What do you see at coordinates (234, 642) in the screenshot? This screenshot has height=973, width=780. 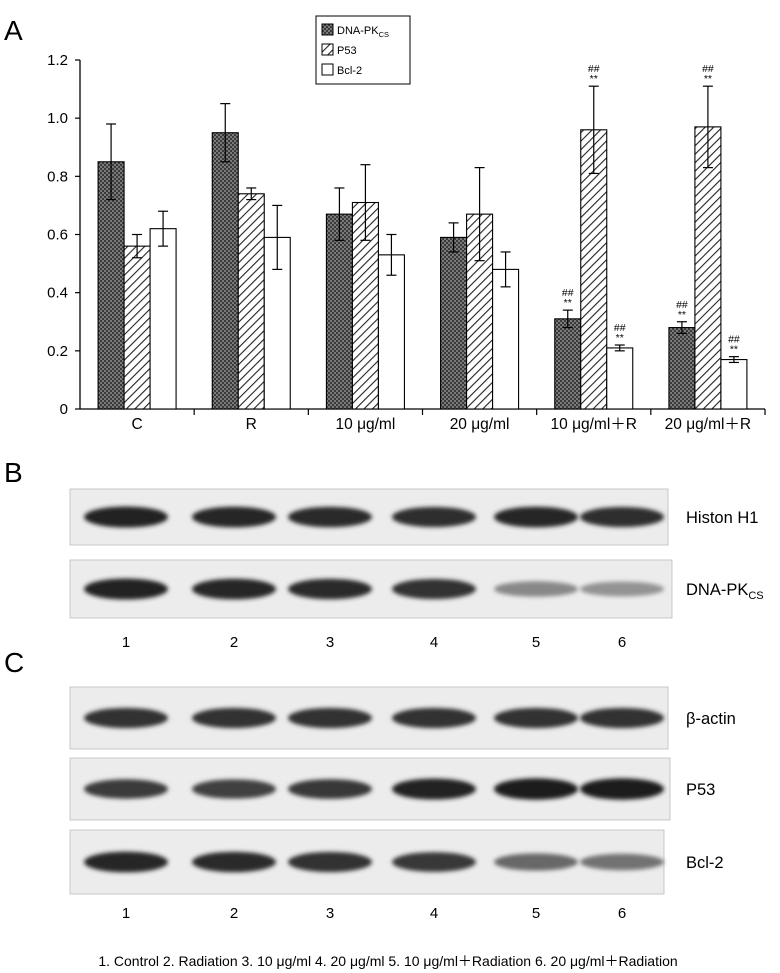 I see `blot-b-lane-number: 2` at bounding box center [234, 642].